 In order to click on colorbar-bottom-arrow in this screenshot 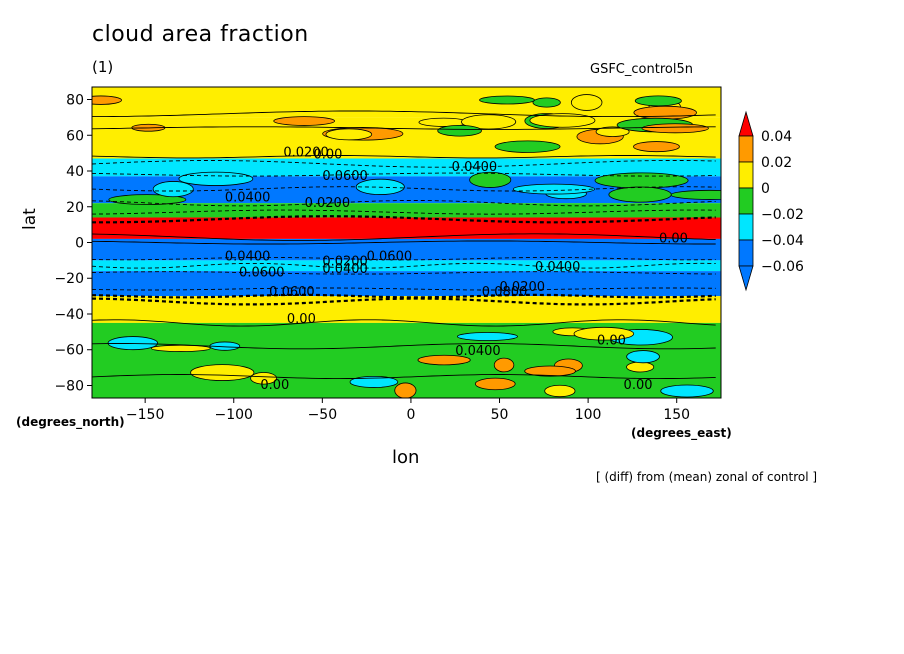, I will do `click(746, 278)`.